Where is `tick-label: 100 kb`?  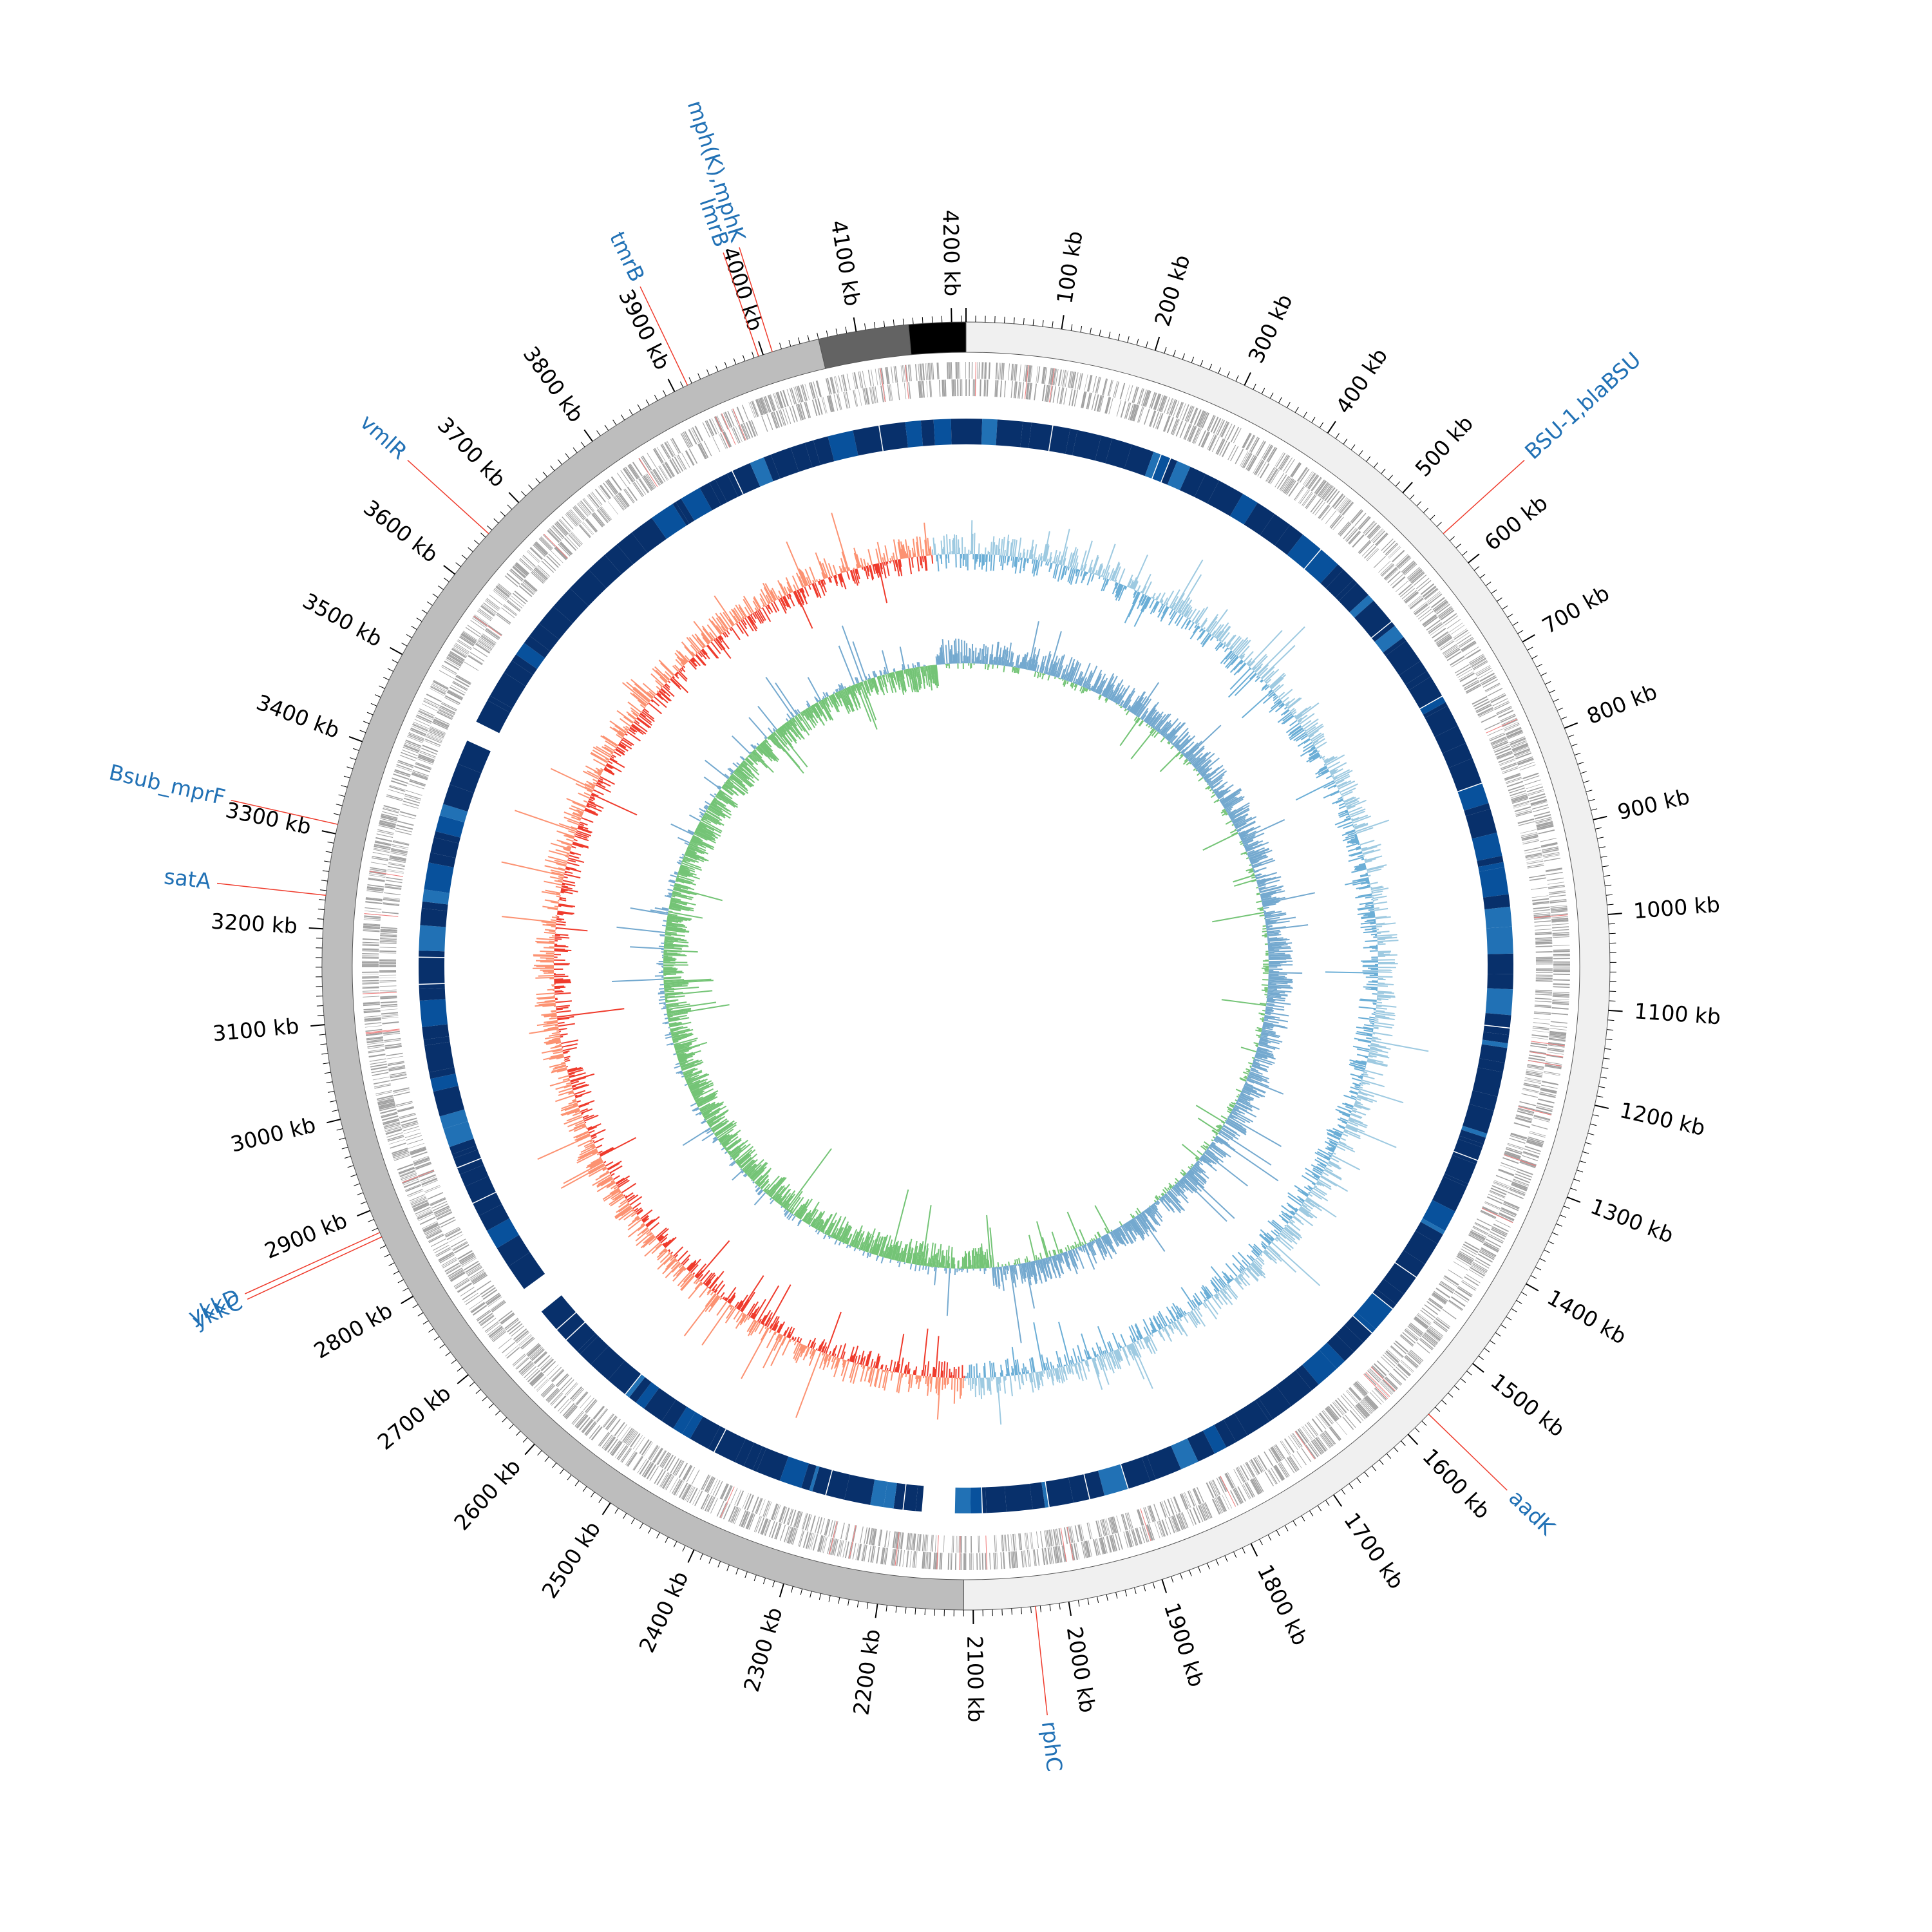 tick-label: 100 kb is located at coordinates (1069, 267).